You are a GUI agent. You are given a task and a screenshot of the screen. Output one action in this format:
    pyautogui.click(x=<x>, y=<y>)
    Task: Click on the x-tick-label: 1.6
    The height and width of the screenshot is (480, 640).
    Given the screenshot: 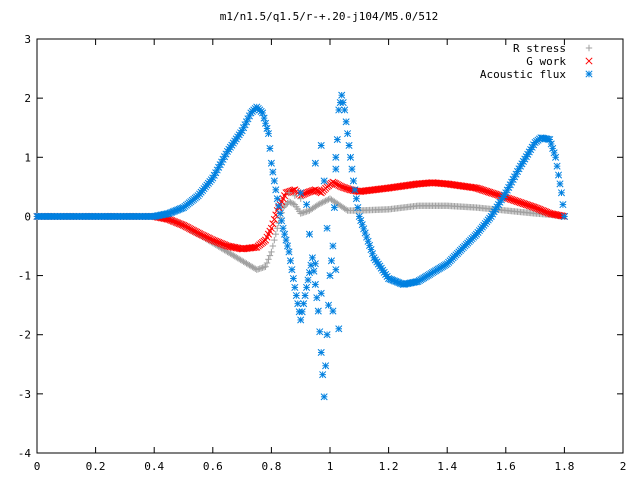 What is the action you would take?
    pyautogui.click(x=506, y=466)
    